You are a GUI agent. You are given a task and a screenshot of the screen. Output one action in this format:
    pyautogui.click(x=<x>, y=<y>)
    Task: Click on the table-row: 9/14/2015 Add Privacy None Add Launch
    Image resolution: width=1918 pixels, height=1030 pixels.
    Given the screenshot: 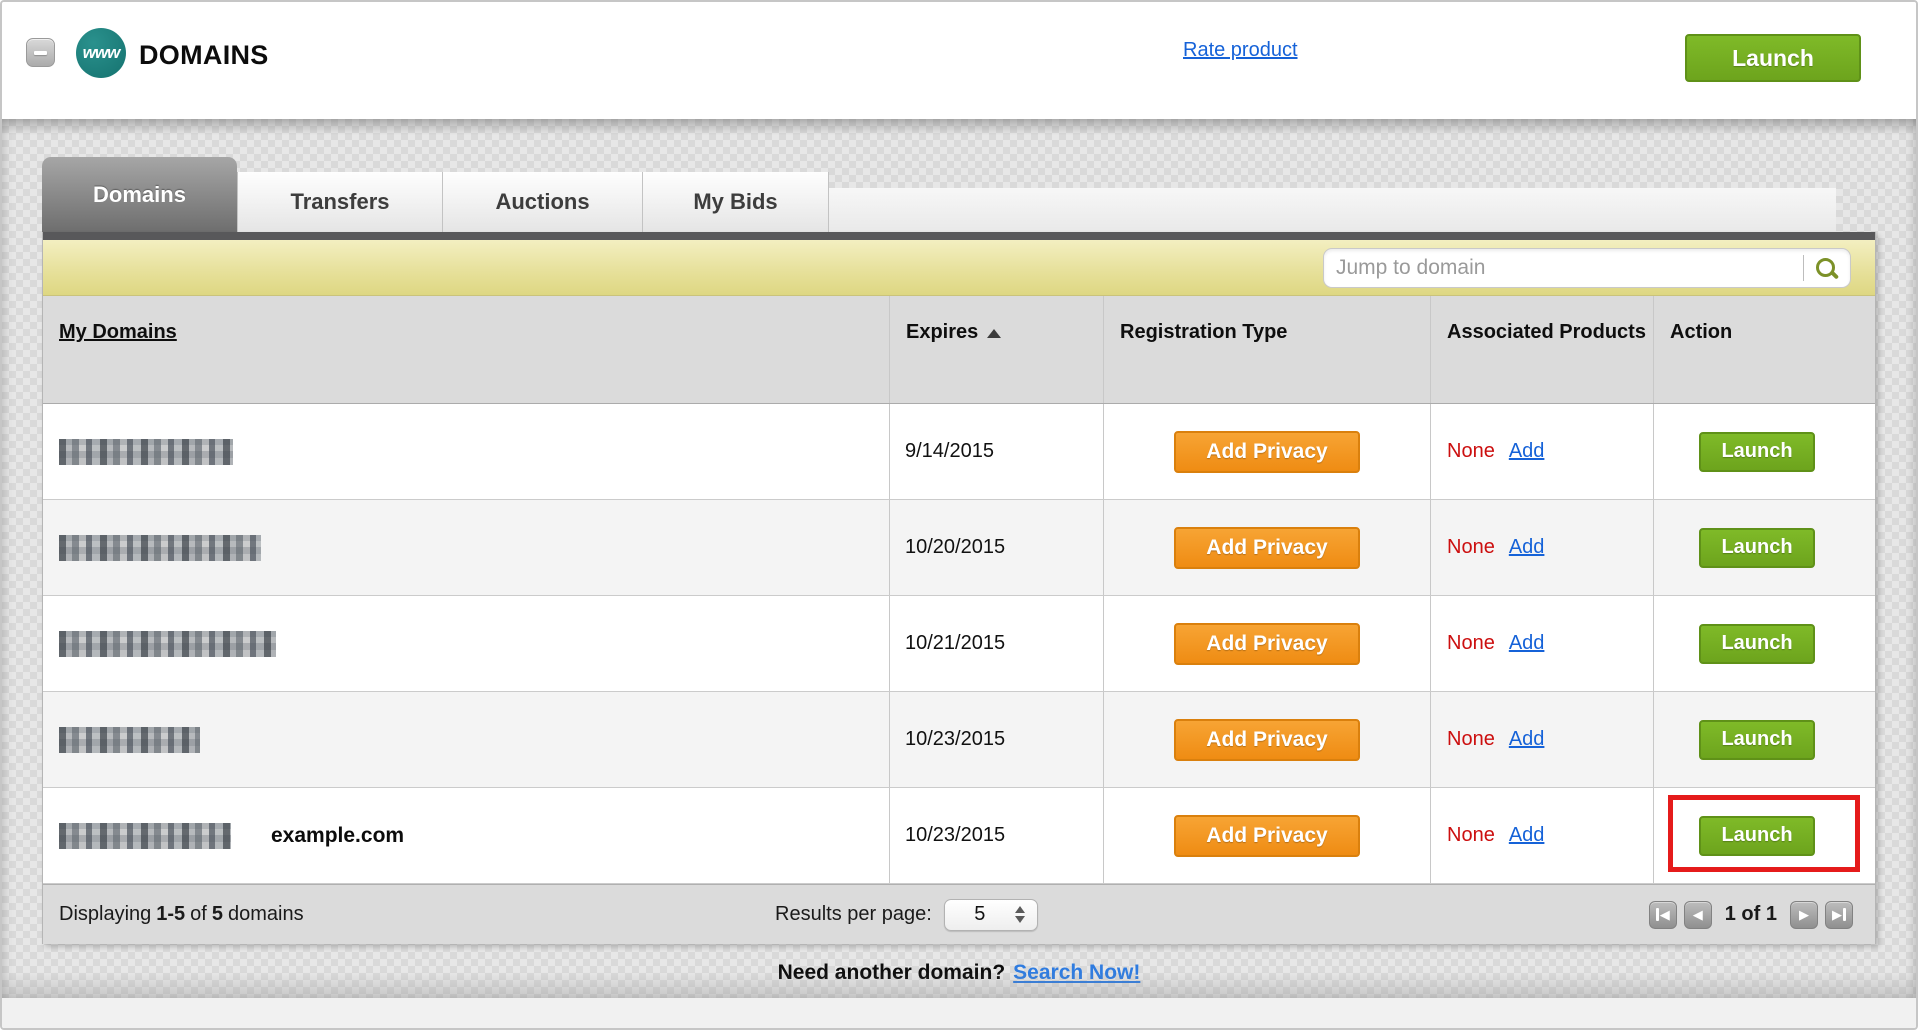 What is the action you would take?
    pyautogui.click(x=959, y=452)
    